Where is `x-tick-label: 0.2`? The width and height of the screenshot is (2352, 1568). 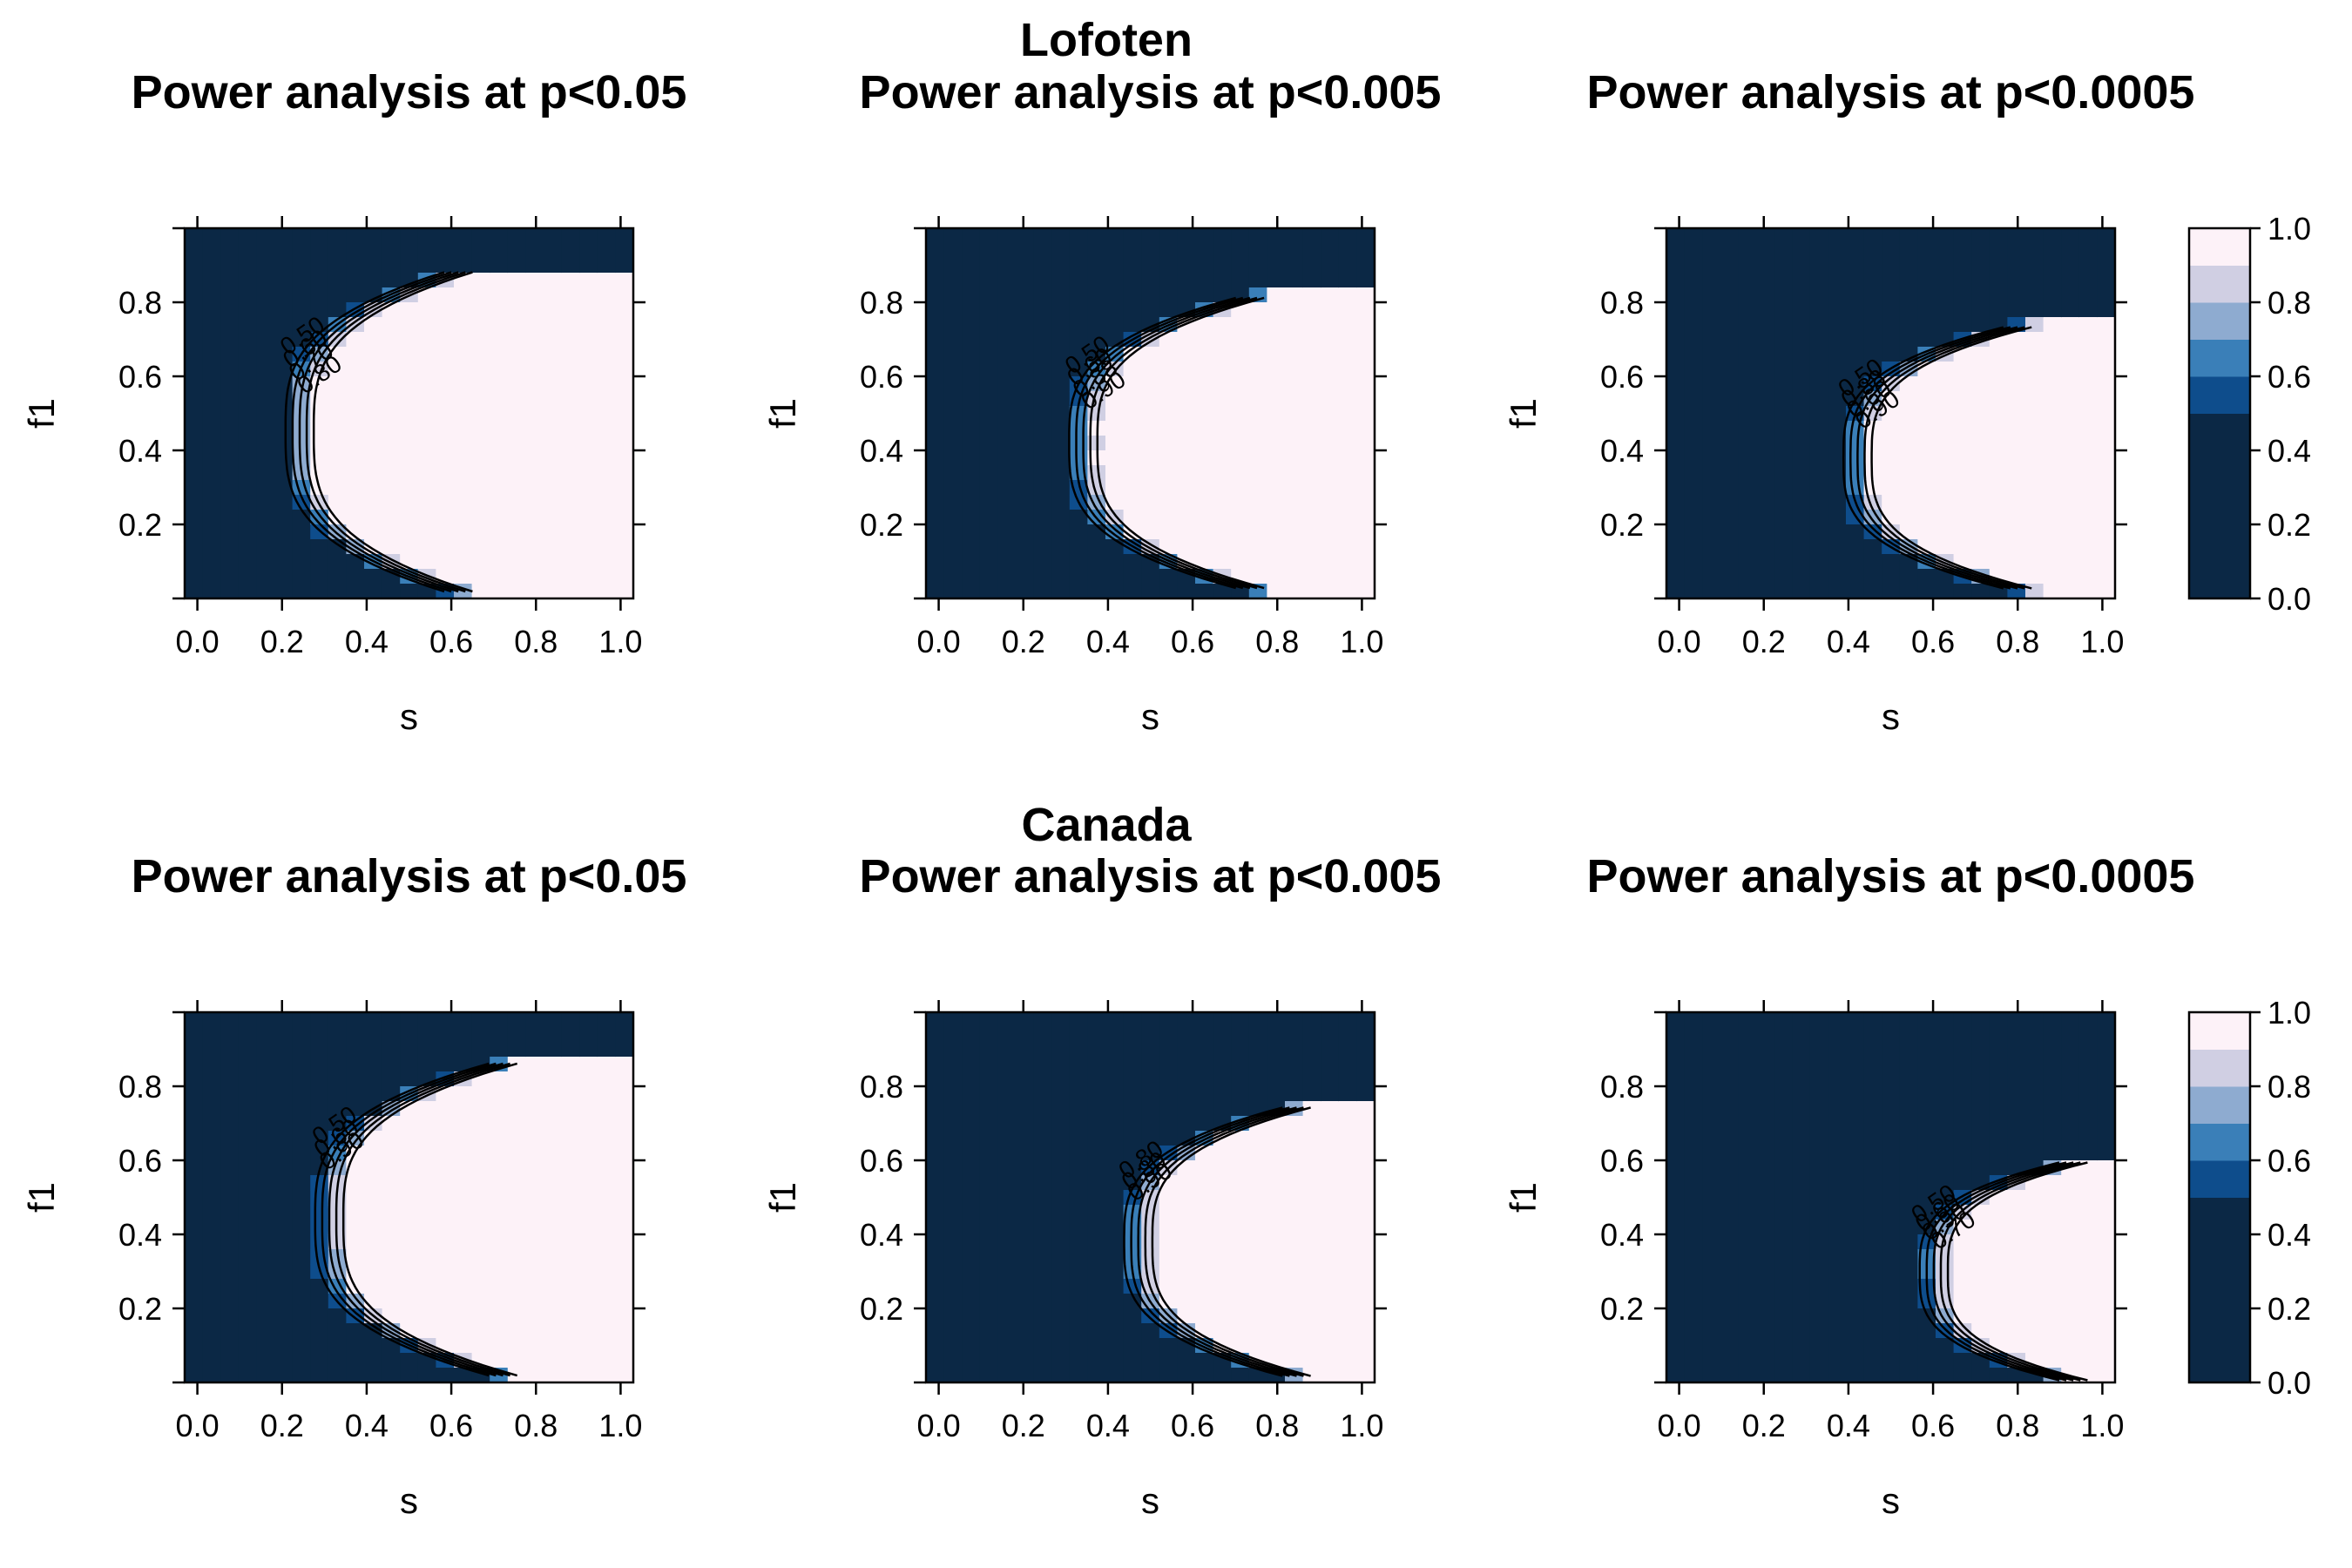
x-tick-label: 0.2 is located at coordinates (1764, 641).